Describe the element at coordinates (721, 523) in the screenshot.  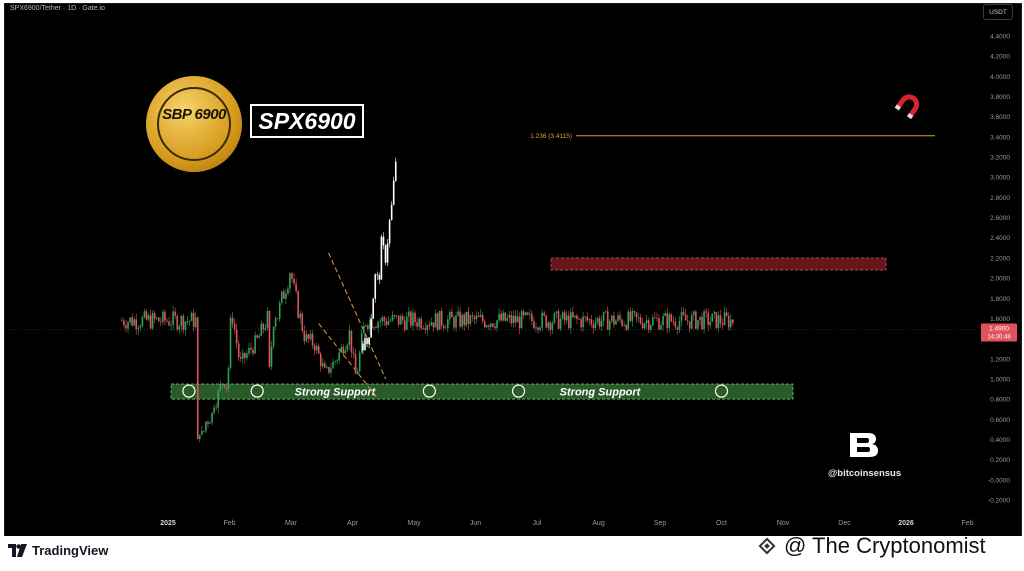
I see `x-tick-label: Oct` at that location.